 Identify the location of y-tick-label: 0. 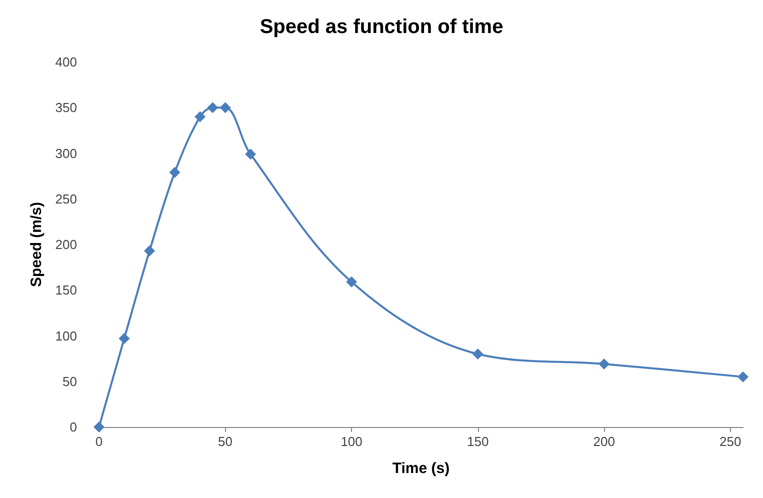
(73, 427).